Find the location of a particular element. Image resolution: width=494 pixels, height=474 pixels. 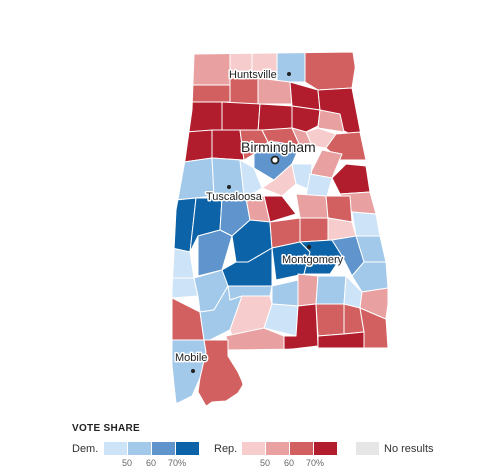

city-mobile: Mobile is located at coordinates (191, 362).